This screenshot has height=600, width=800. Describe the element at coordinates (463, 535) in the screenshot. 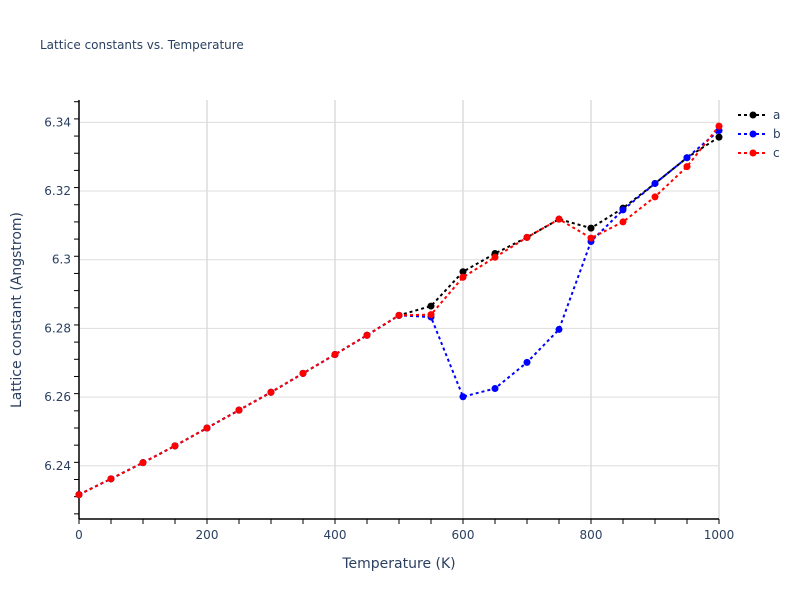

I see `x-tick-label: 600` at that location.